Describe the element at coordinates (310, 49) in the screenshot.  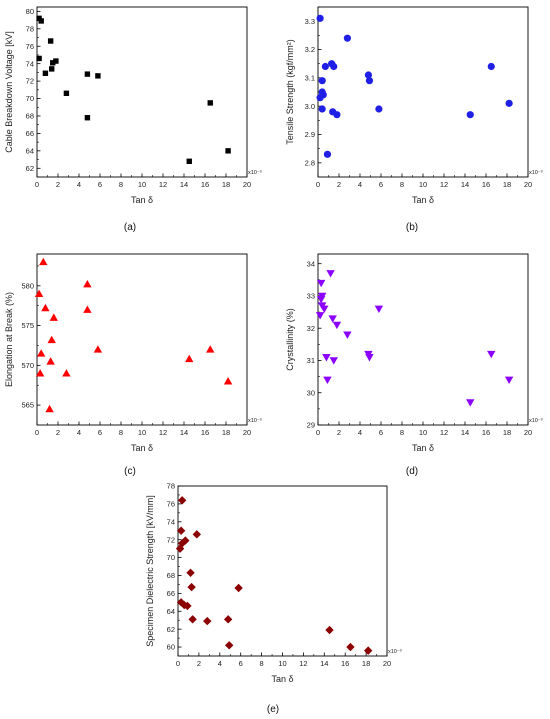
I see `y-tick-label: 3.2` at that location.